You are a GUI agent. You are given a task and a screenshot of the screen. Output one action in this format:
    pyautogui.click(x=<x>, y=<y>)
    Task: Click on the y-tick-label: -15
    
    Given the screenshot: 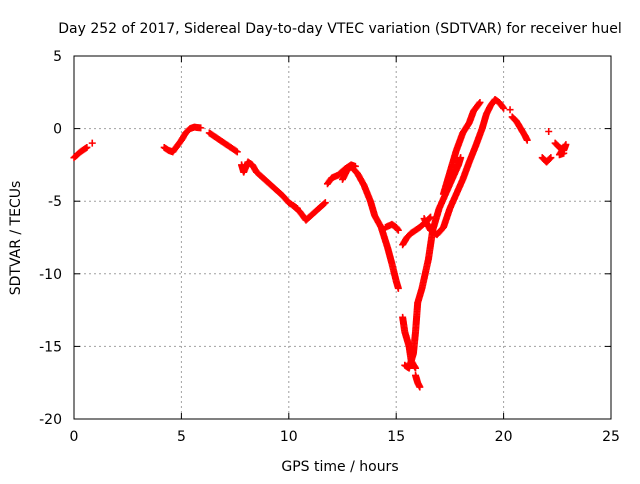 What is the action you would take?
    pyautogui.click(x=50, y=347)
    